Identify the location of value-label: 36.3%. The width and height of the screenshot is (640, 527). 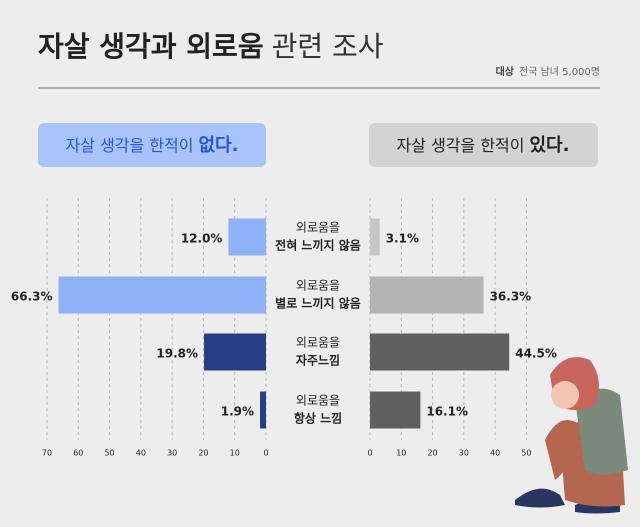
(511, 297).